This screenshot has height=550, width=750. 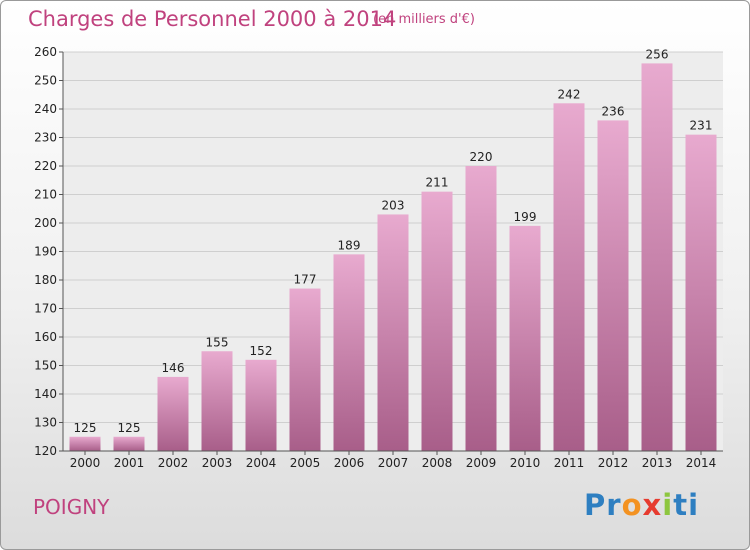 What do you see at coordinates (614, 505) in the screenshot?
I see `logo-letter: r` at bounding box center [614, 505].